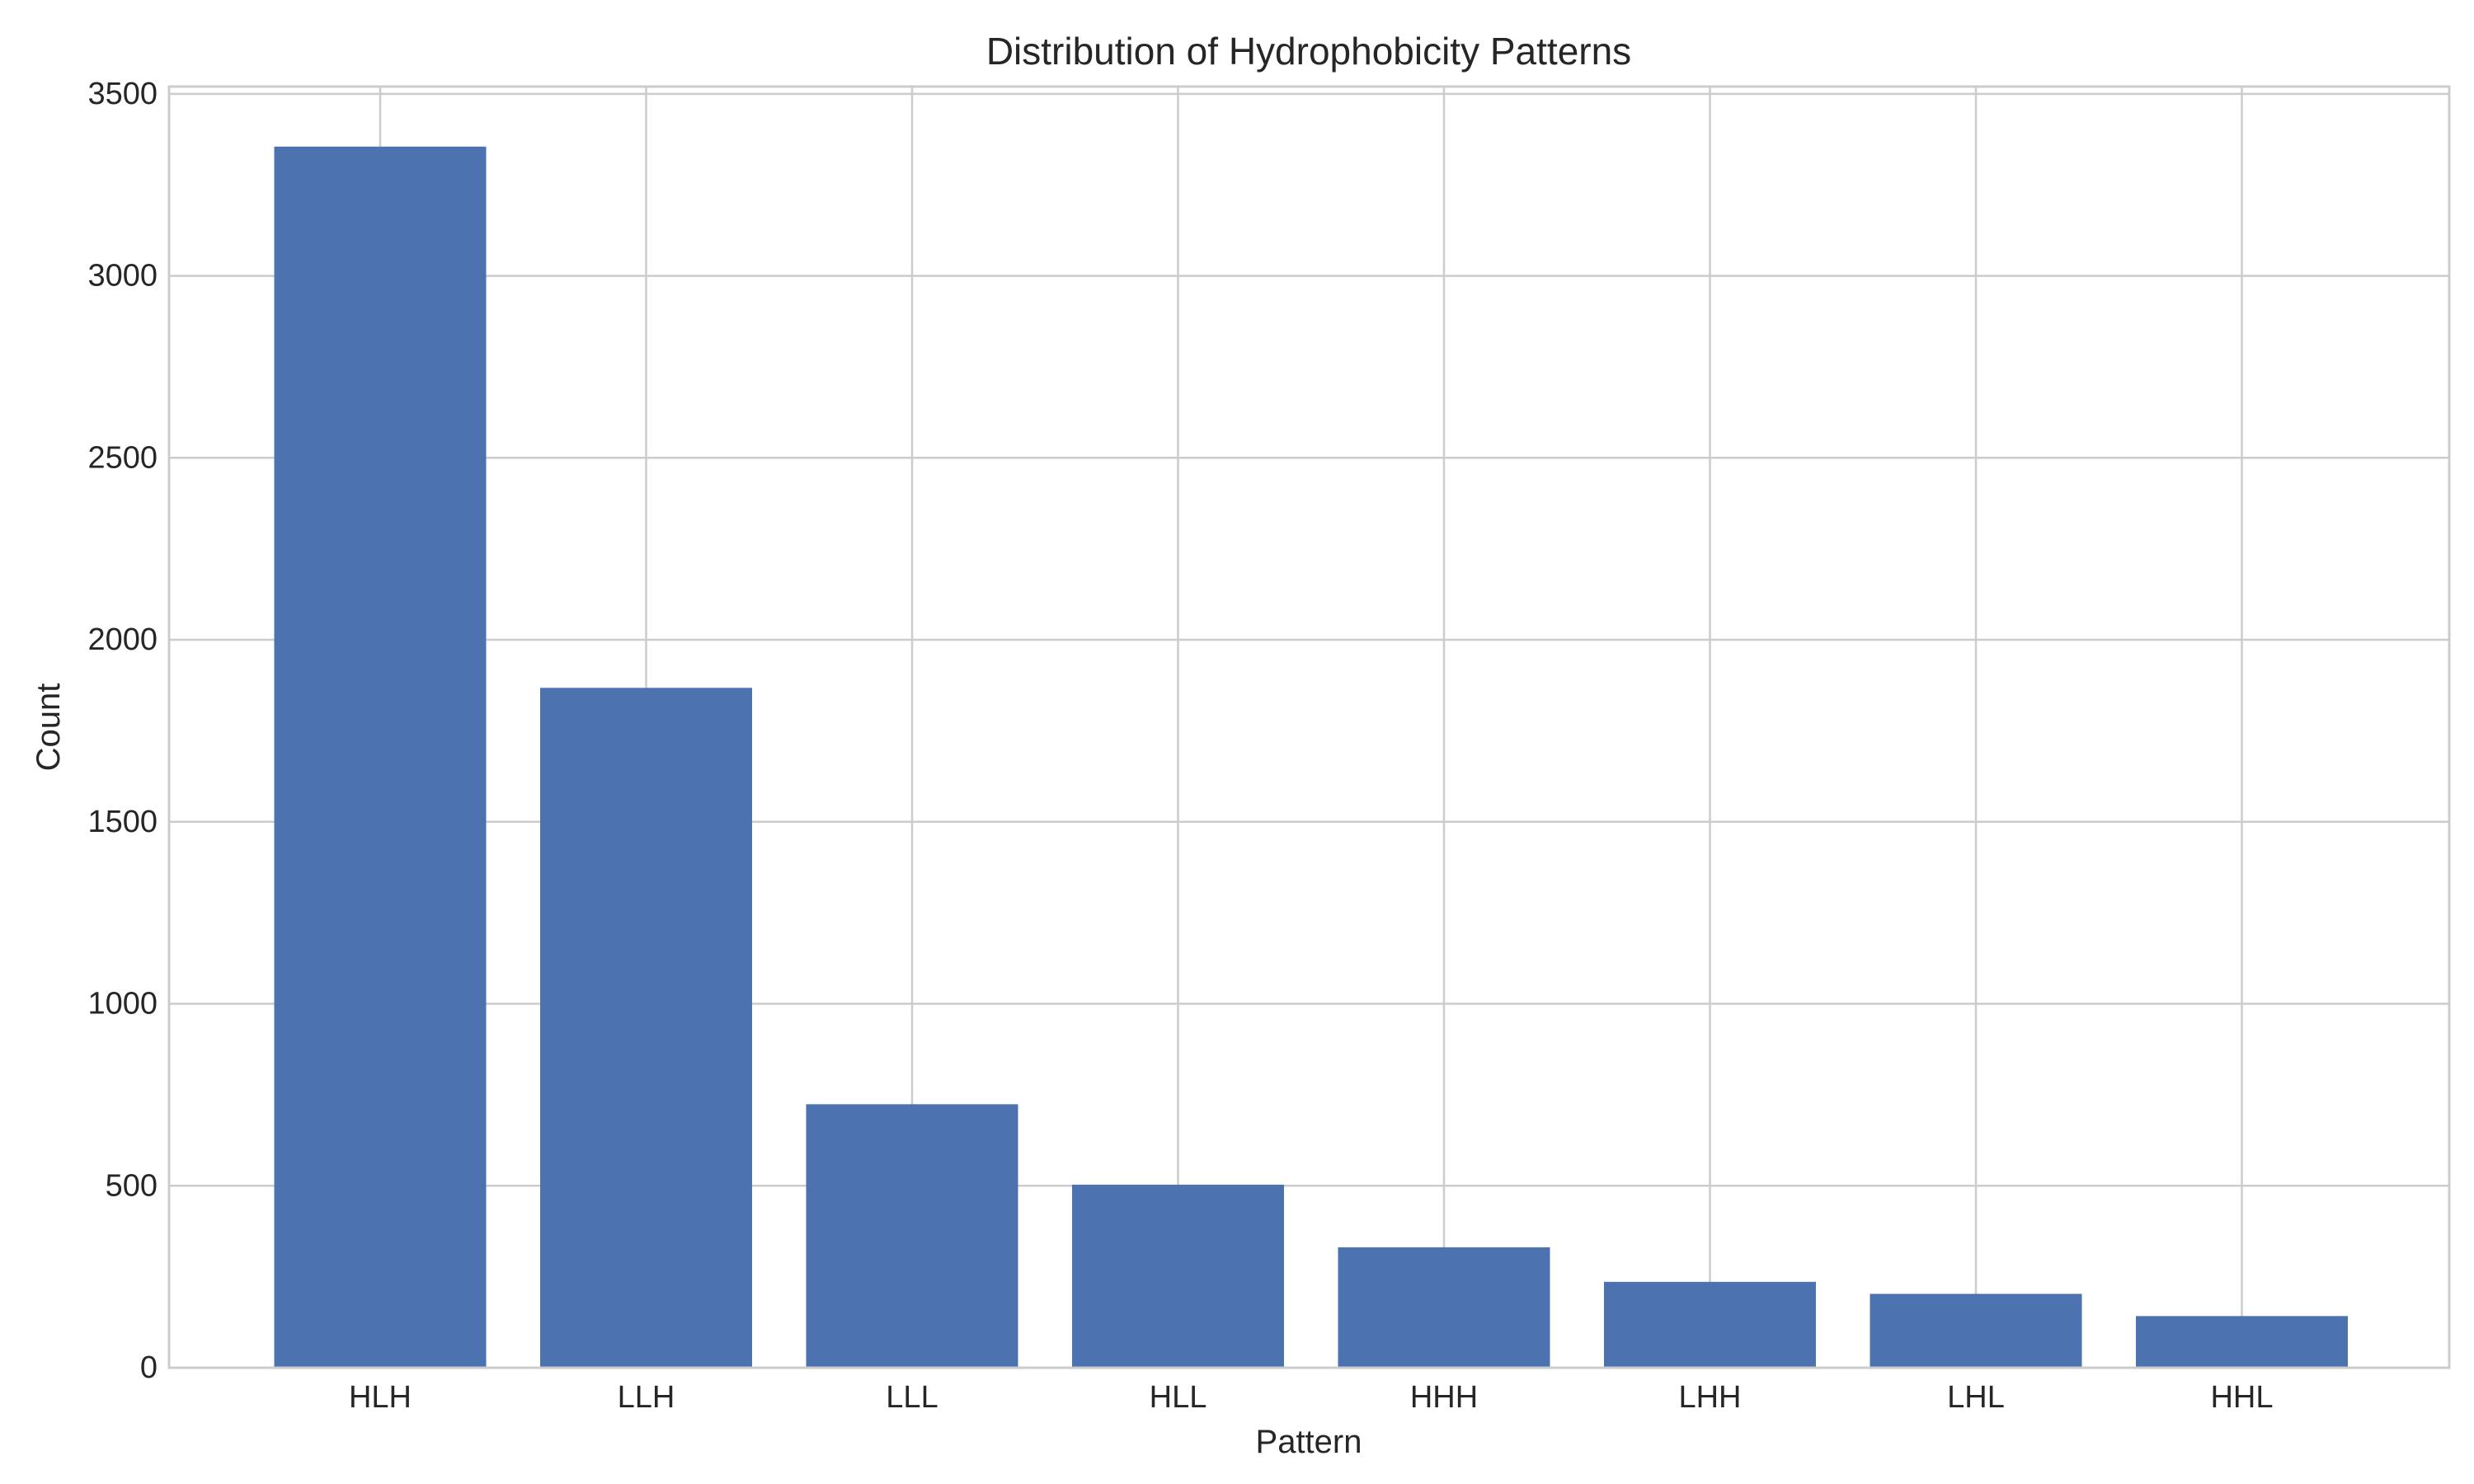 The image size is (2474, 1484). What do you see at coordinates (149, 1367) in the screenshot?
I see `y-tick-label: 0` at bounding box center [149, 1367].